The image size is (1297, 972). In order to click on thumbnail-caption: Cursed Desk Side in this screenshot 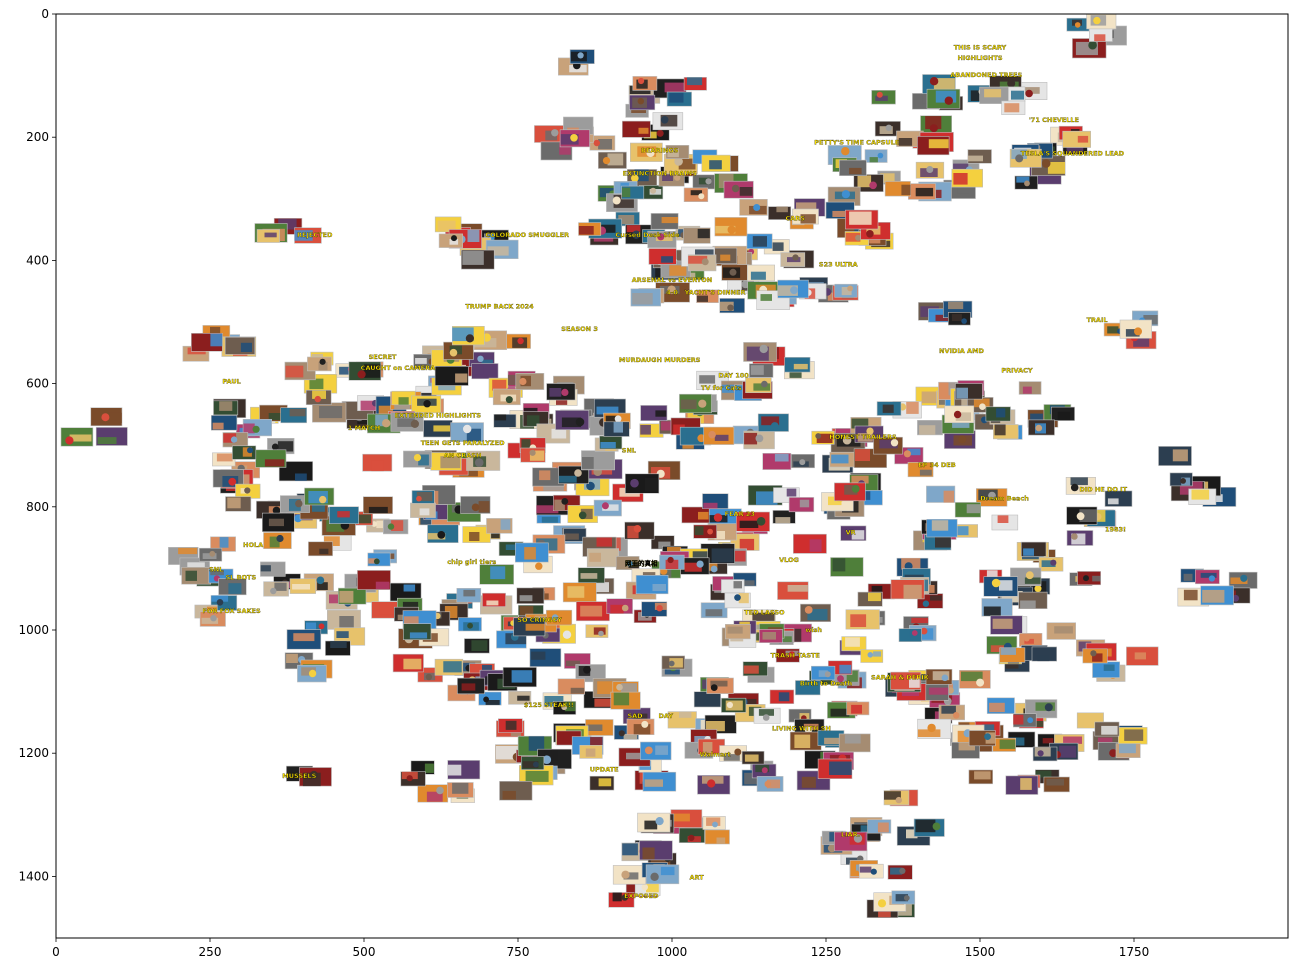, I will do `click(647, 235)`.